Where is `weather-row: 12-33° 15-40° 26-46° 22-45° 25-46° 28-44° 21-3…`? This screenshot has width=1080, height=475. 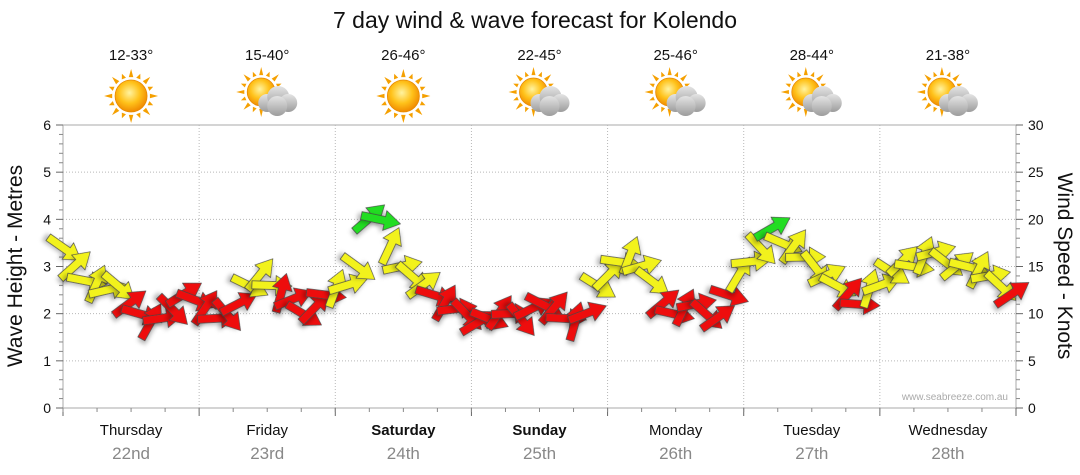 weather-row: 12-33° 15-40° 26-46° 22-45° 25-46° 28-44° 21-3… is located at coordinates (541, 85).